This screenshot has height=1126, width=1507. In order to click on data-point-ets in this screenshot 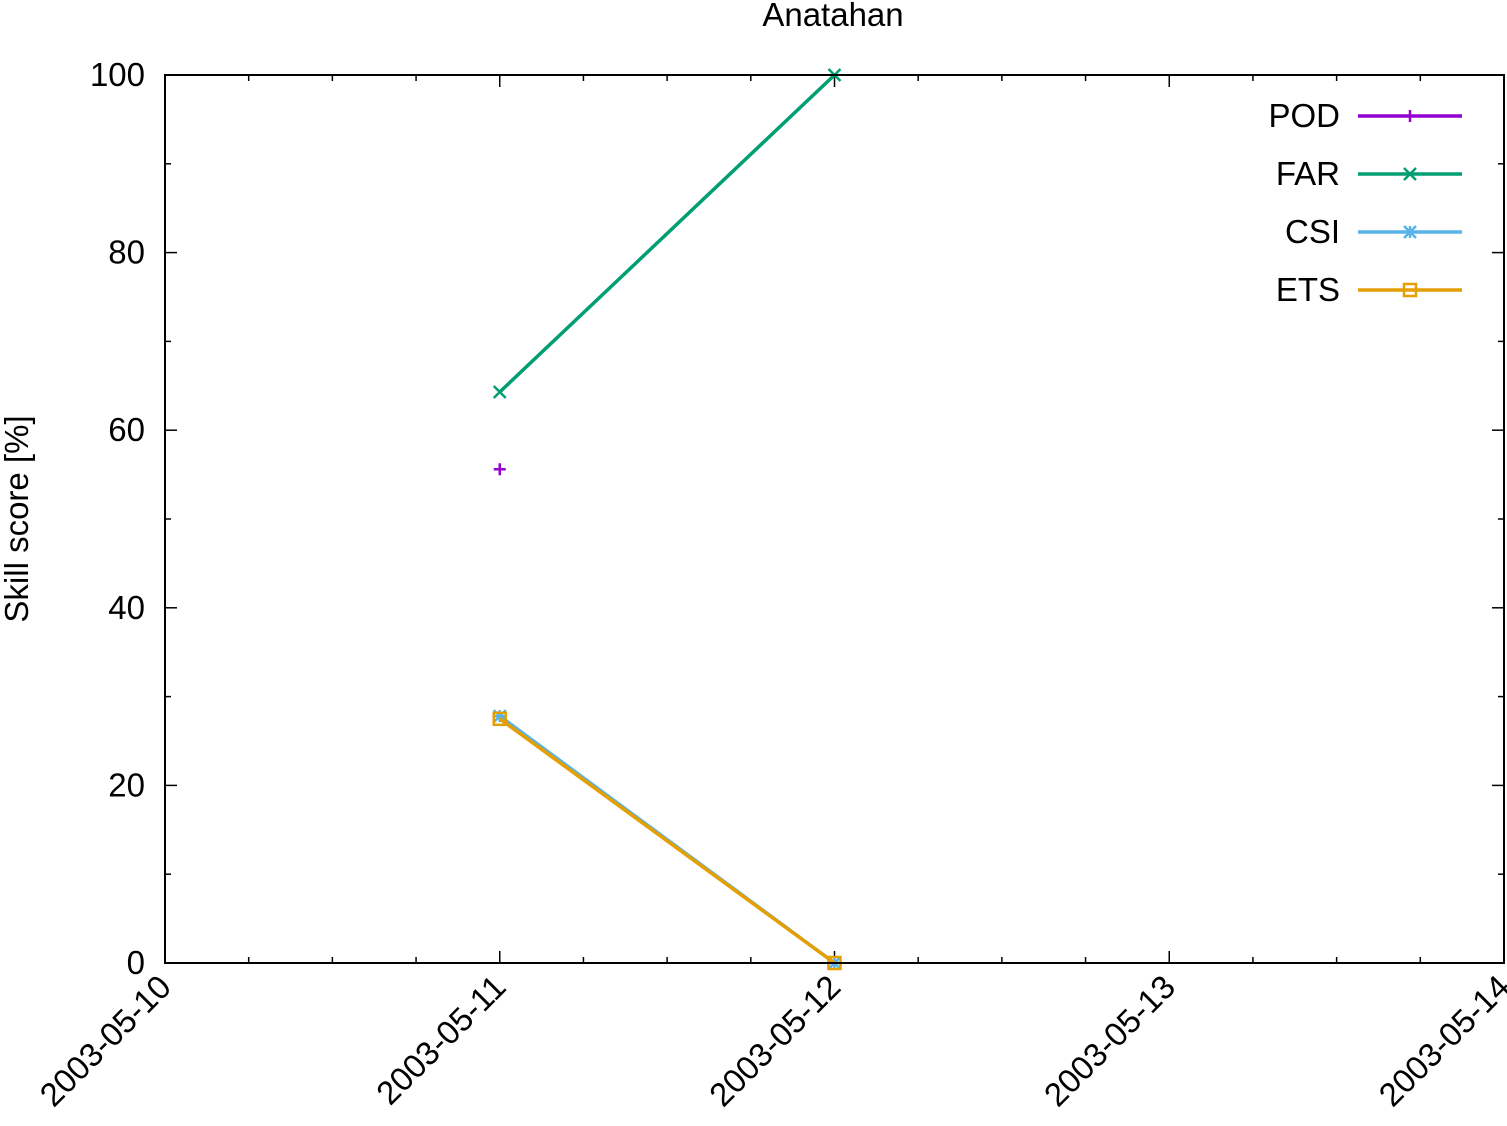, I will do `click(499, 719)`.